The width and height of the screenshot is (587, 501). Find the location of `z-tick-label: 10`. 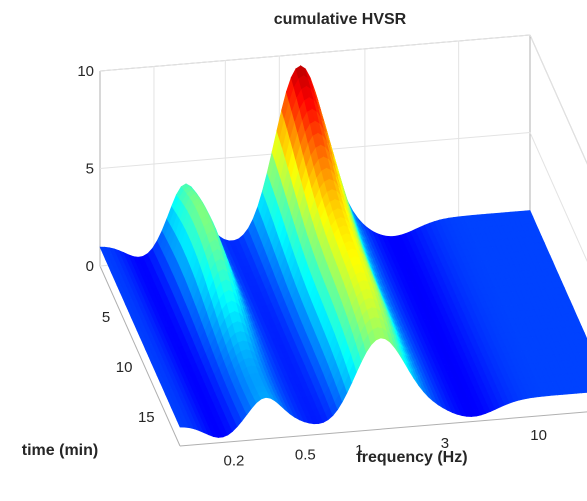

z-tick-label: 10 is located at coordinates (85, 71).